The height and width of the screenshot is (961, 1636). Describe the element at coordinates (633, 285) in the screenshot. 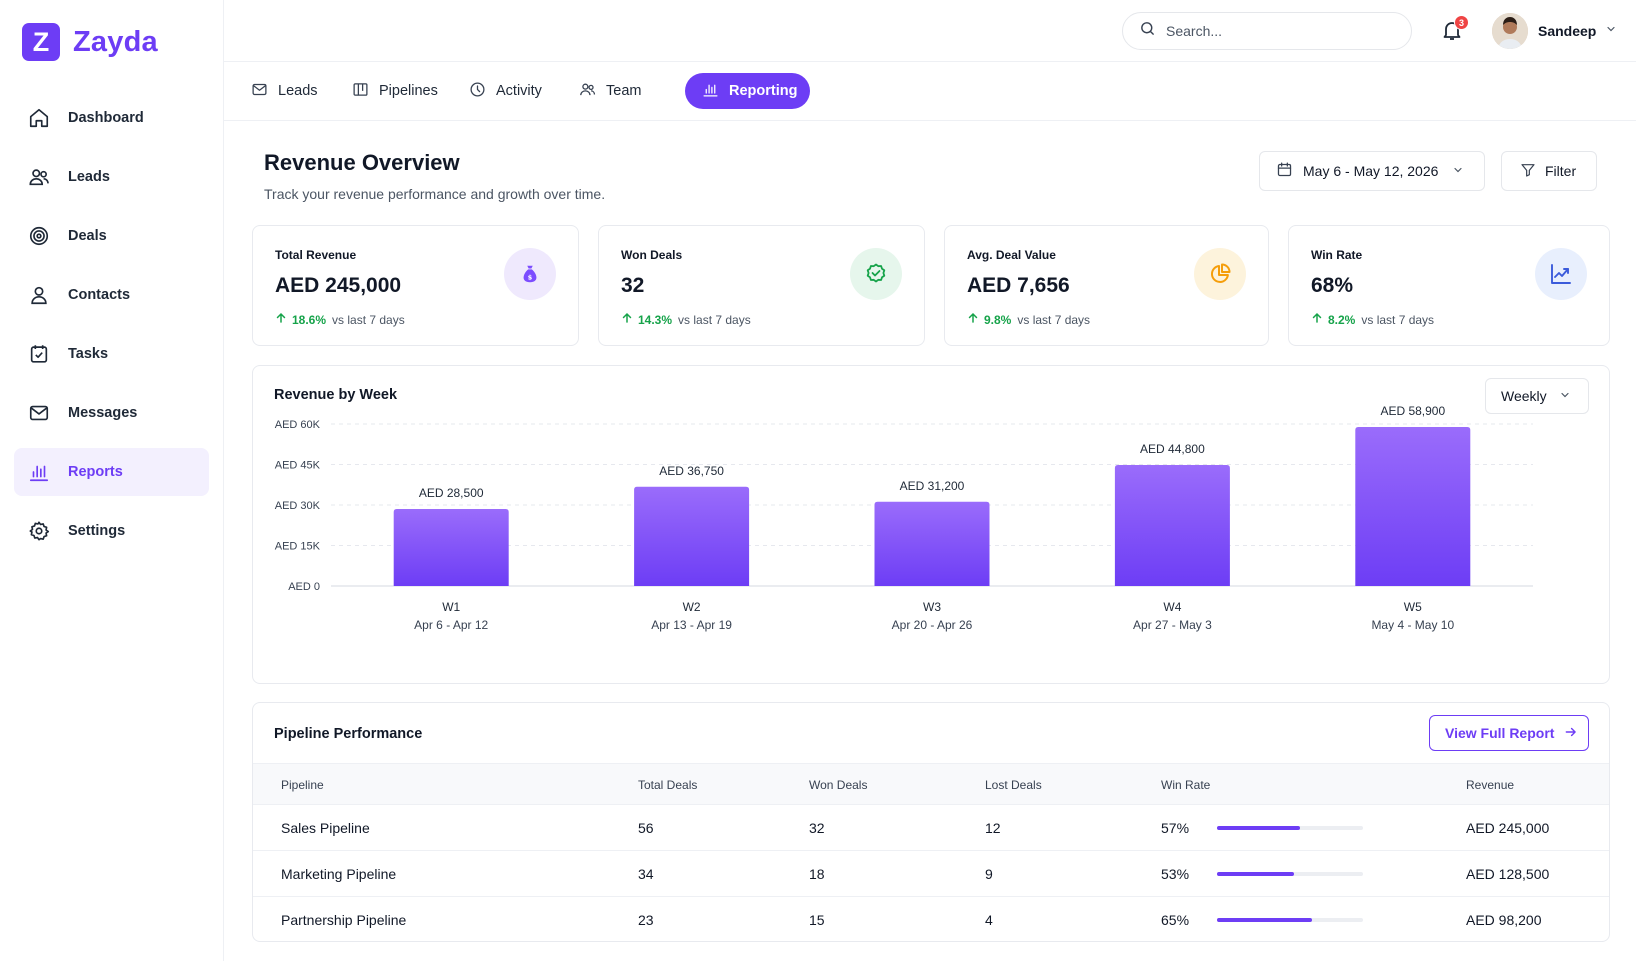

I see `kpi-value: 32` at that location.